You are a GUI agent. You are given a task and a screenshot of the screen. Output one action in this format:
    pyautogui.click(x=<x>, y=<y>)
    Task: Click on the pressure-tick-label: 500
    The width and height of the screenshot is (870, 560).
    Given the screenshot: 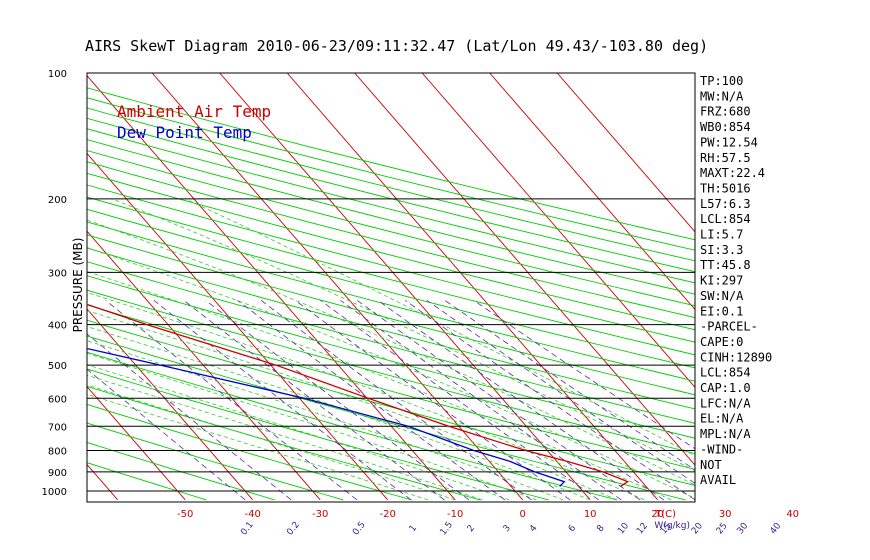 What is the action you would take?
    pyautogui.click(x=57, y=366)
    